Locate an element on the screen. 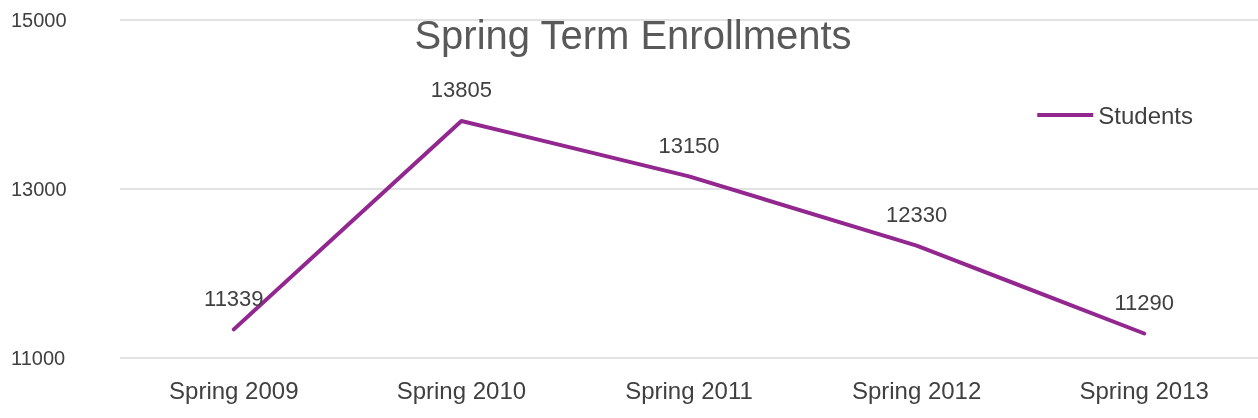 This screenshot has width=1258, height=418. x-tick-label: Spring 2012 is located at coordinates (916, 390).